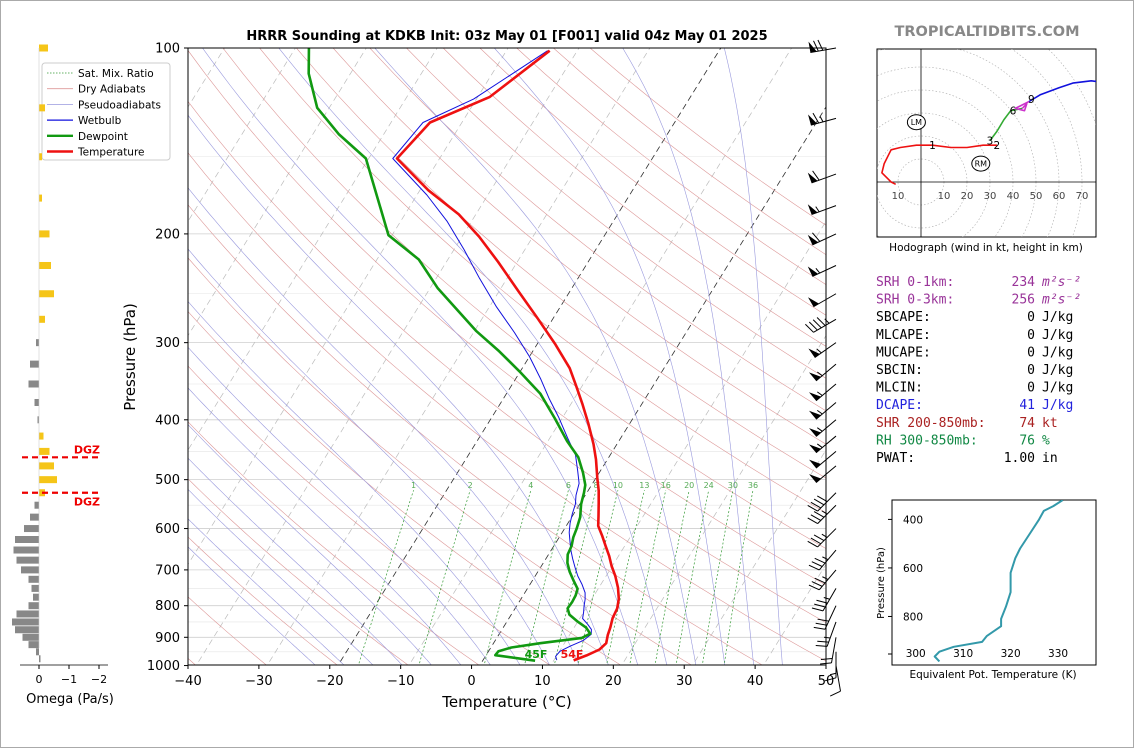 The width and height of the screenshot is (1134, 748). Describe the element at coordinates (967, 196) in the screenshot. I see `hodograph-ring-label: 20` at that location.